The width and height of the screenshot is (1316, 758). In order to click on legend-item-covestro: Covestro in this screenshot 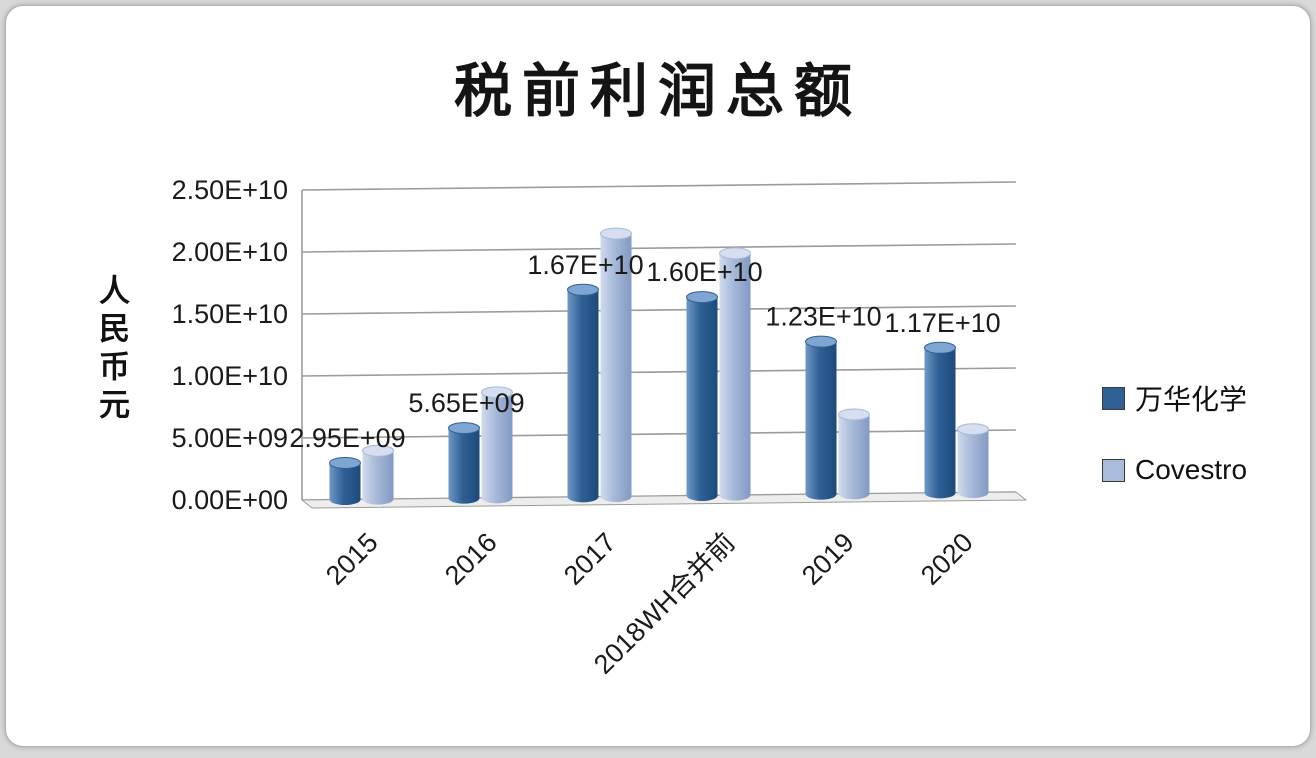, I will do `click(1174, 470)`.